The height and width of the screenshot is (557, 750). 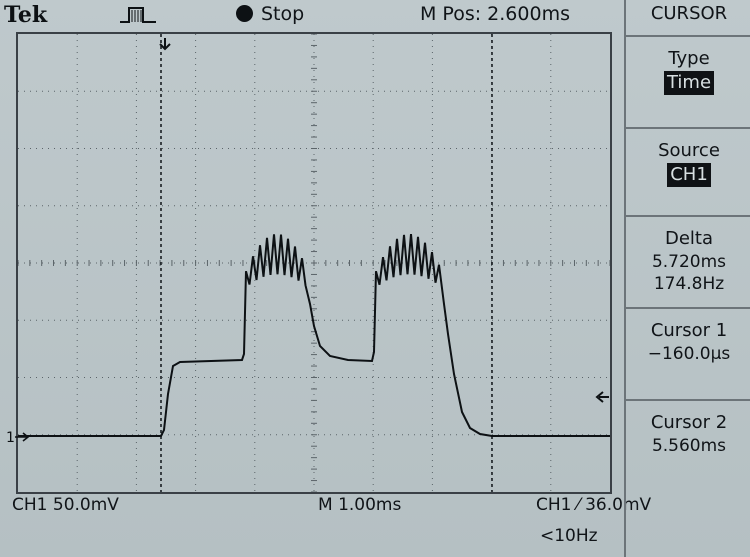 What do you see at coordinates (689, 422) in the screenshot?
I see `cursor-2-label: Cursor 2` at bounding box center [689, 422].